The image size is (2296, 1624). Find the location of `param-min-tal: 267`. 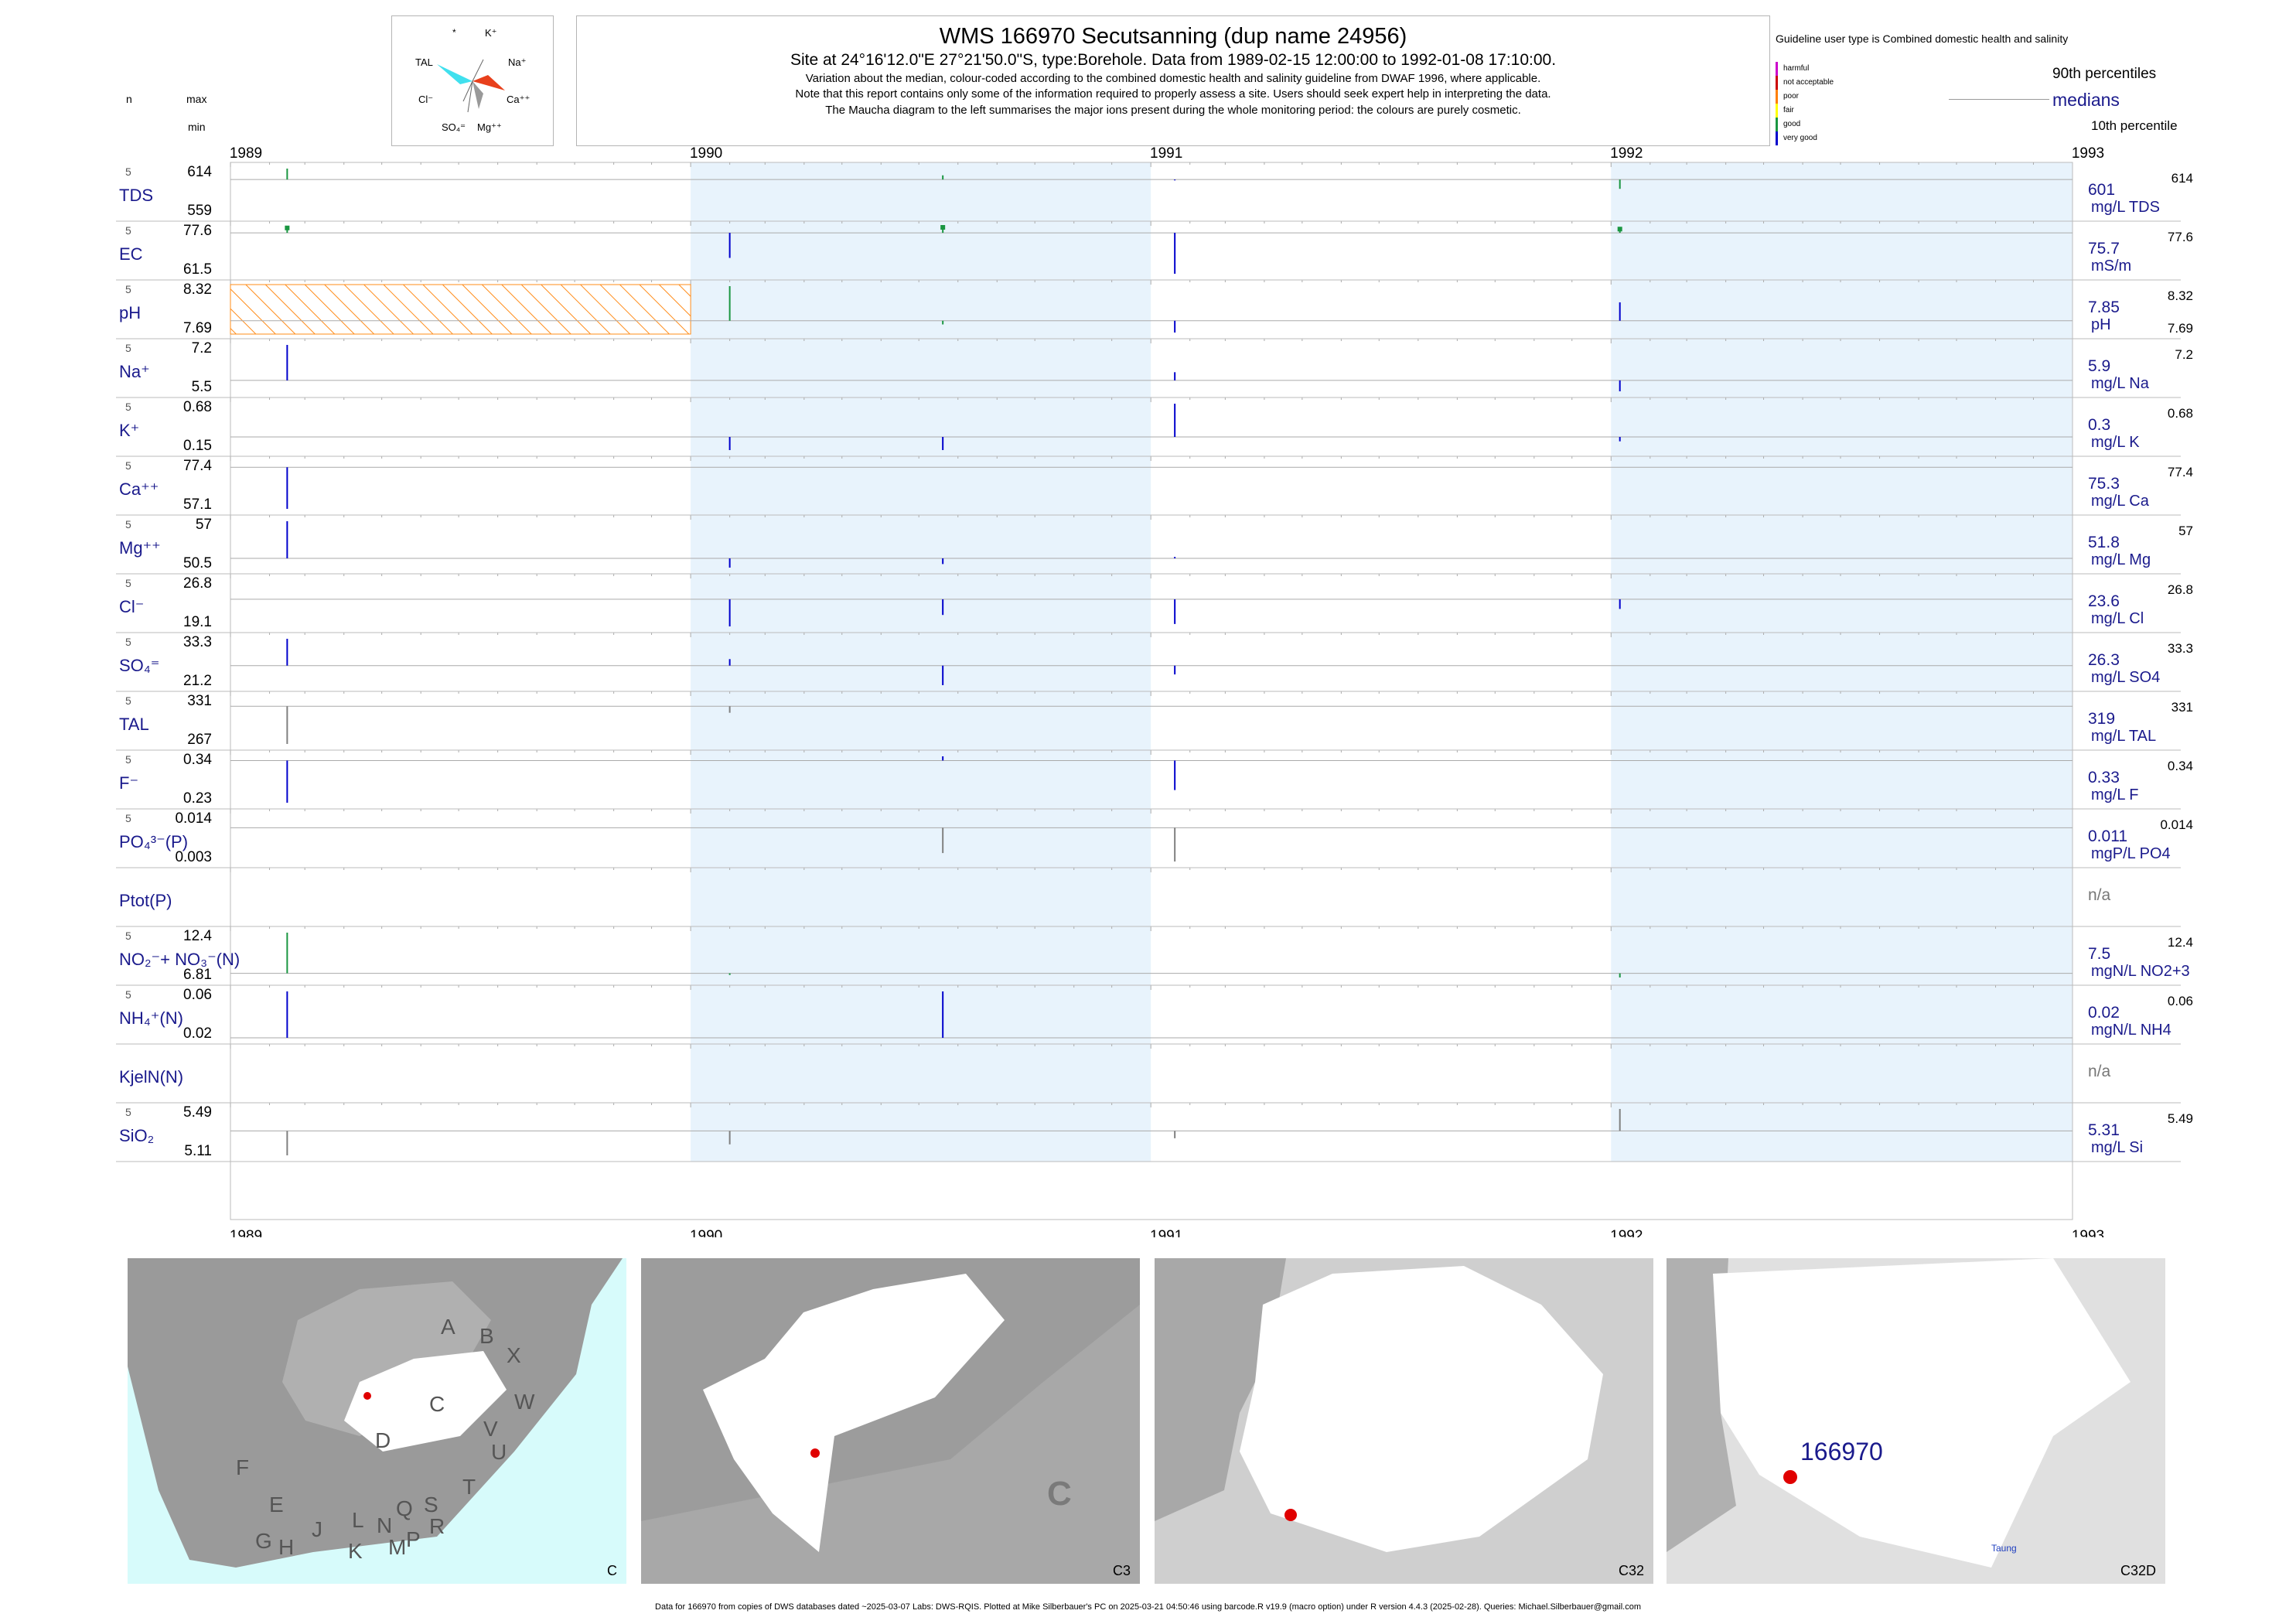

param-min-tal: 267 is located at coordinates (199, 740).